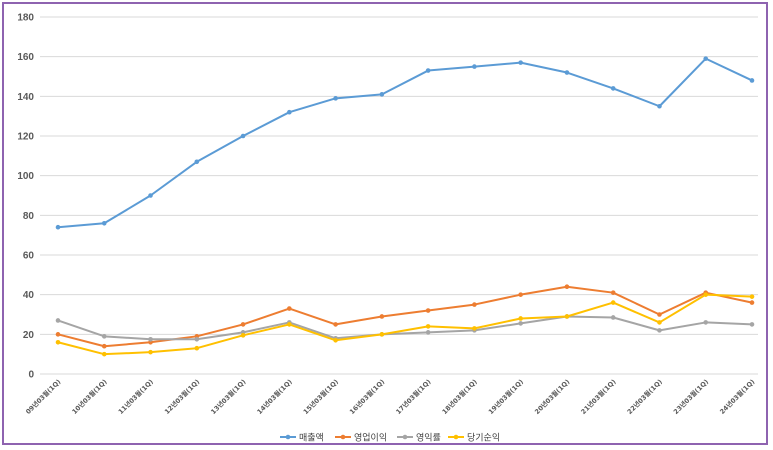 The height and width of the screenshot is (450, 773). I want to click on legend-item: 매출액, so click(302, 438).